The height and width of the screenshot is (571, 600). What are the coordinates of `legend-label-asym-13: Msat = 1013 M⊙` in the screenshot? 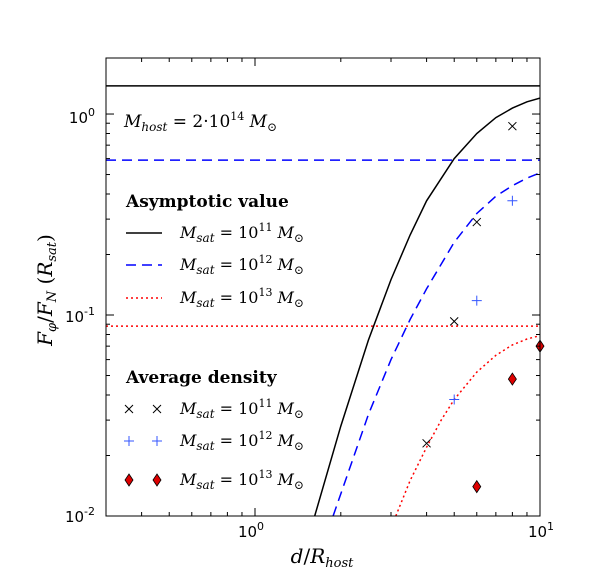 It's located at (241, 298).